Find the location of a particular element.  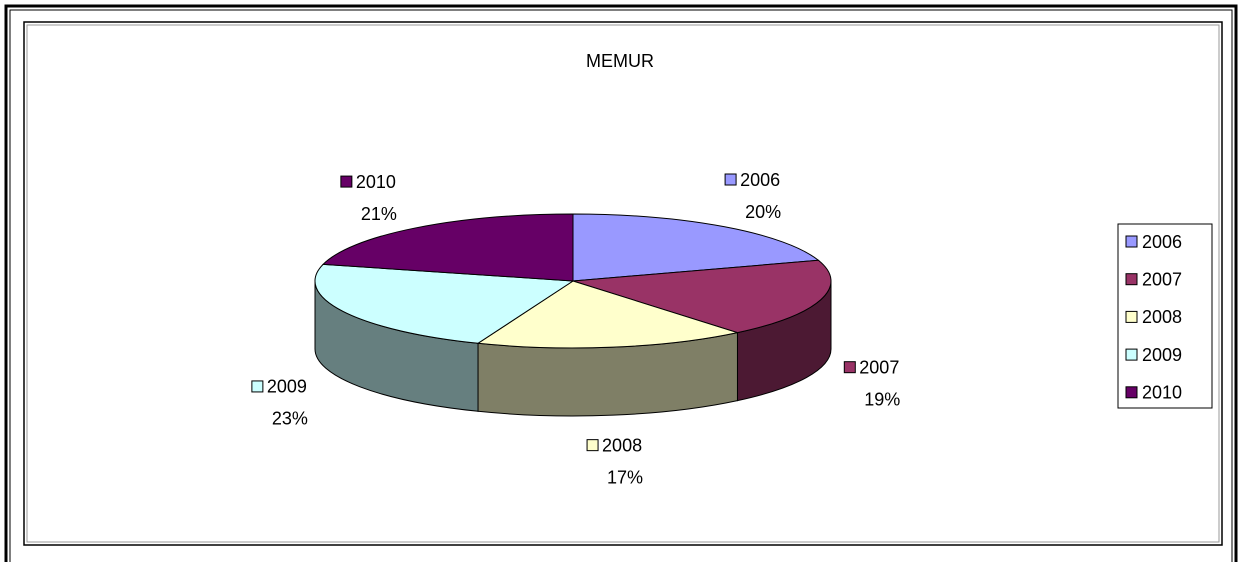

data-label-value: 21% is located at coordinates (379, 214).